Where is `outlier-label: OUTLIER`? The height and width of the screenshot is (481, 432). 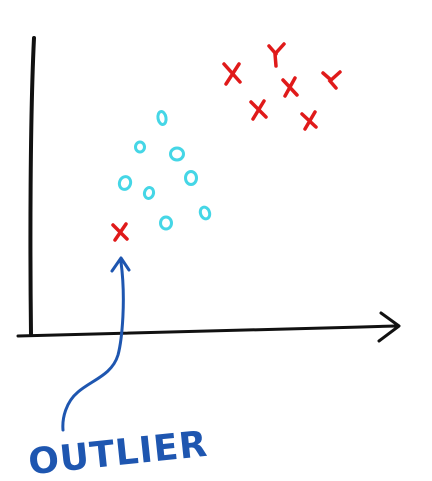
outlier-label: OUTLIER is located at coordinates (117, 452).